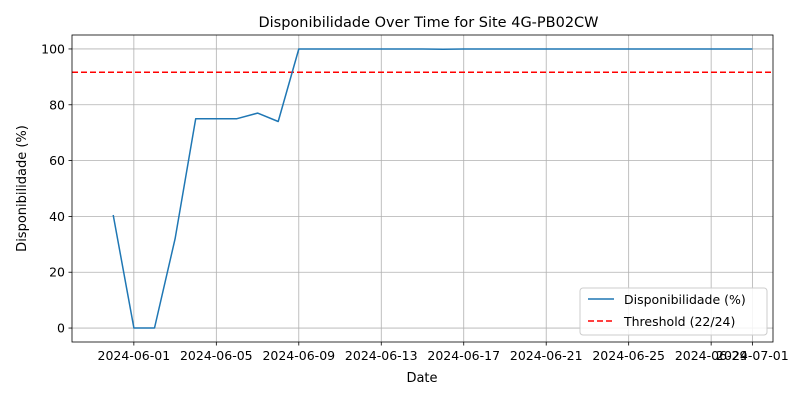  I want to click on x-tick-label: 2024-06-21, so click(546, 355).